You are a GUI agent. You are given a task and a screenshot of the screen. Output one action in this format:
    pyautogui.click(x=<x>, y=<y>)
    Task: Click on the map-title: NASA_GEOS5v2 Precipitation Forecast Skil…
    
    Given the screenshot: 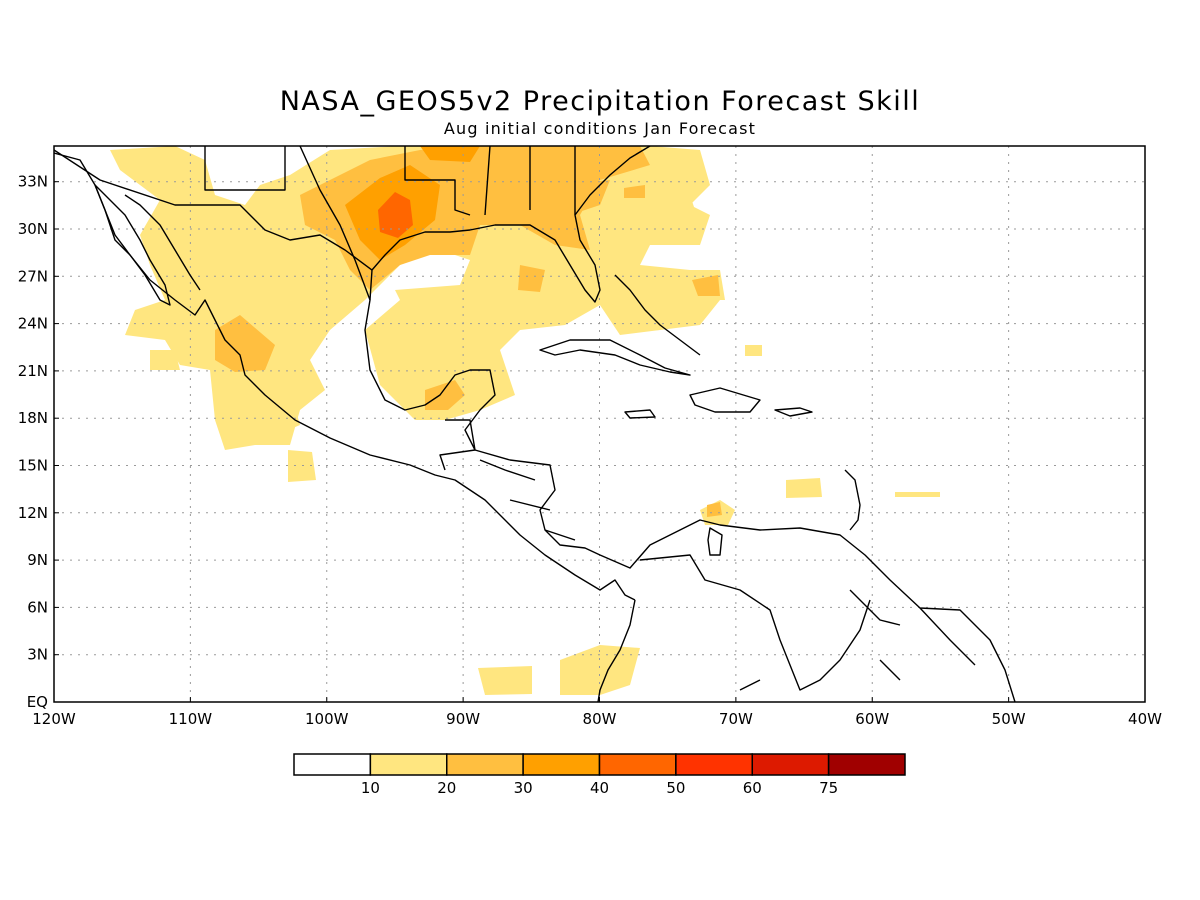 What is the action you would take?
    pyautogui.click(x=600, y=101)
    